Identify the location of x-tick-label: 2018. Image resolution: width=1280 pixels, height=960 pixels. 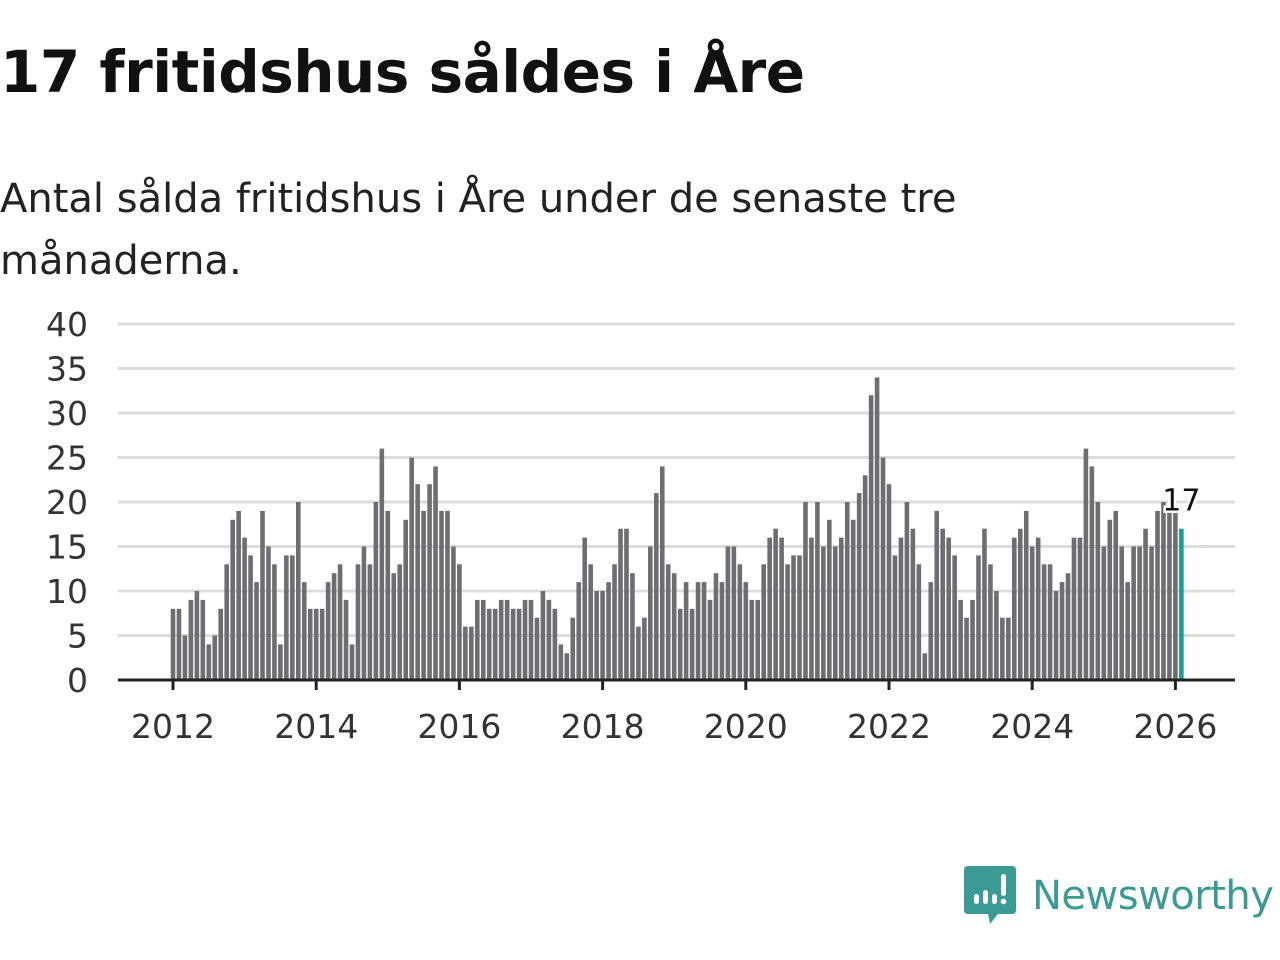
(603, 726).